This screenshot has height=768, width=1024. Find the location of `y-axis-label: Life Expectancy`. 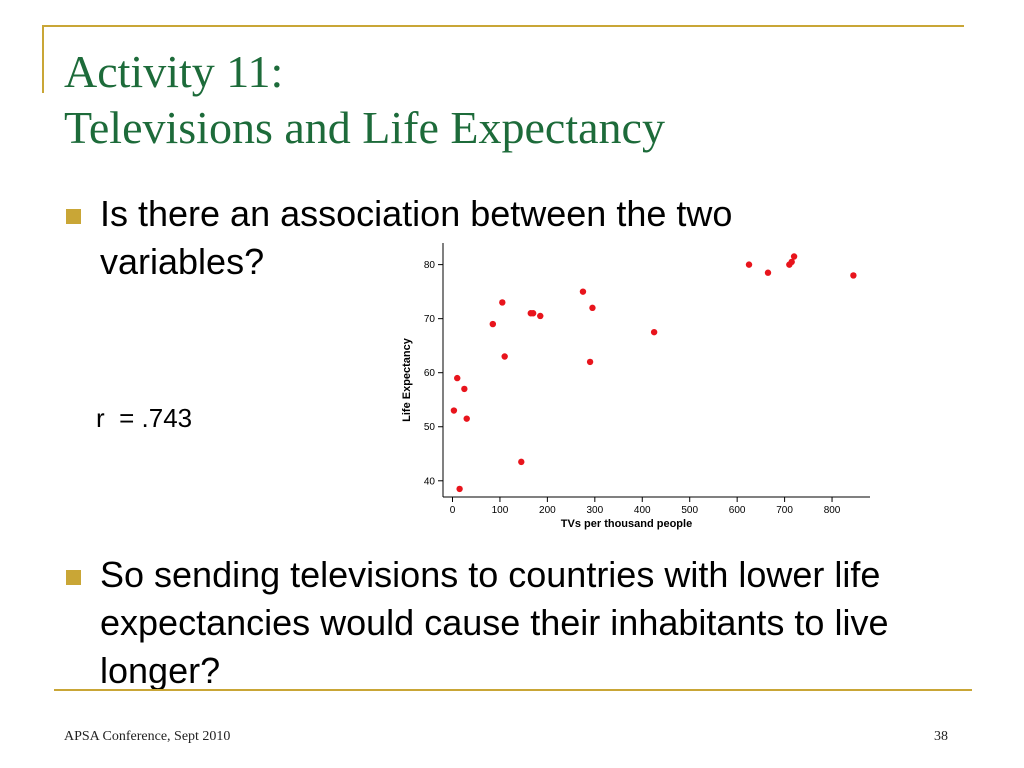

y-axis-label: Life Expectancy is located at coordinates (407, 379).